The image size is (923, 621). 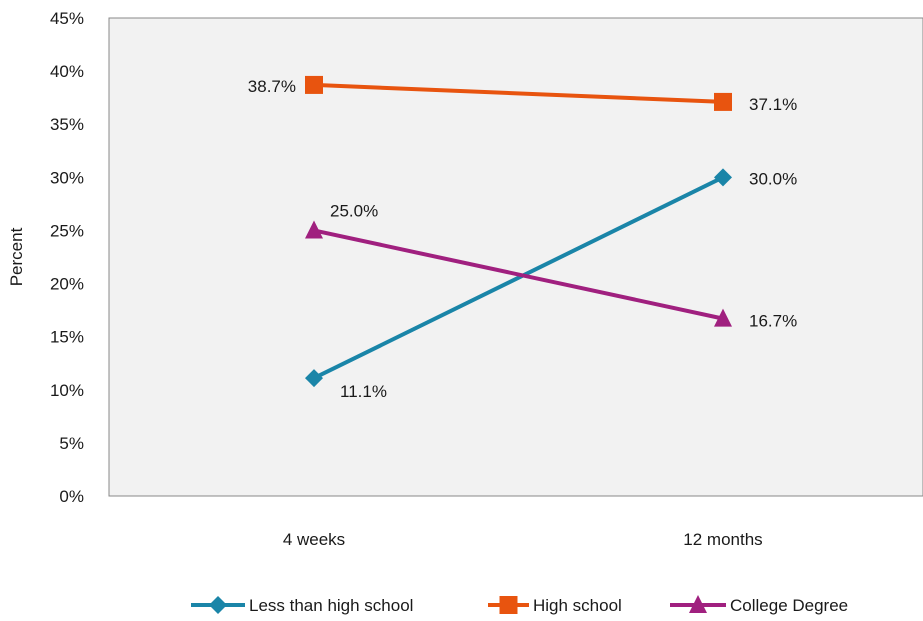 I want to click on y-tick-label: 25%, so click(x=67, y=230).